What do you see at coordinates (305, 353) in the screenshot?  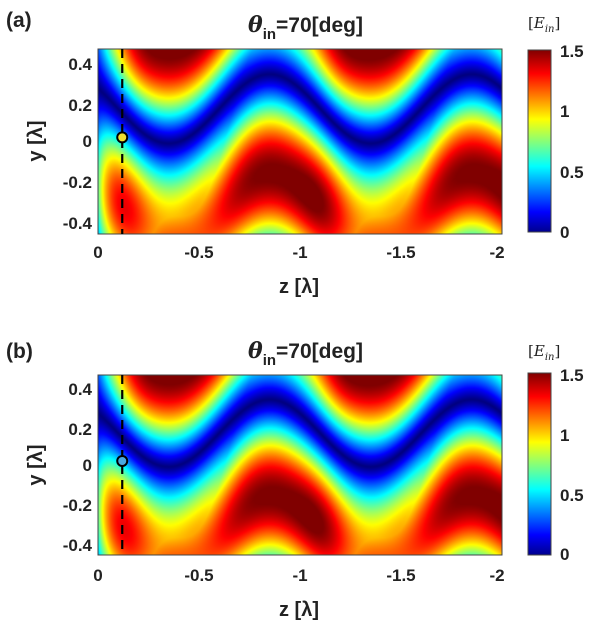 I see `panel-b-title: θin=70[deg]` at bounding box center [305, 353].